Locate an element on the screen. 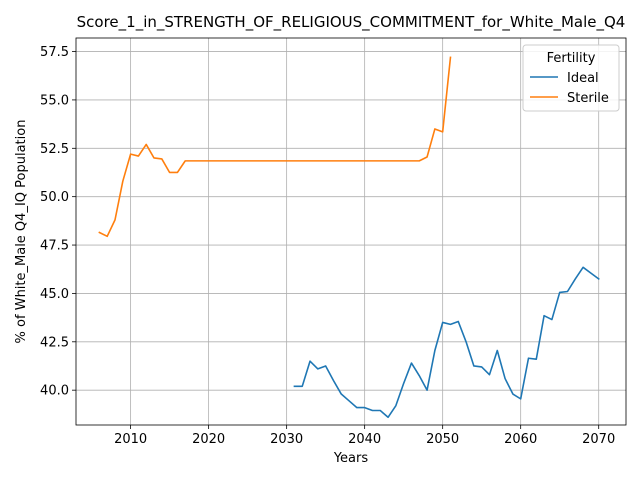 The width and height of the screenshot is (640, 480). y-tick-label: 45.0 is located at coordinates (54, 294).